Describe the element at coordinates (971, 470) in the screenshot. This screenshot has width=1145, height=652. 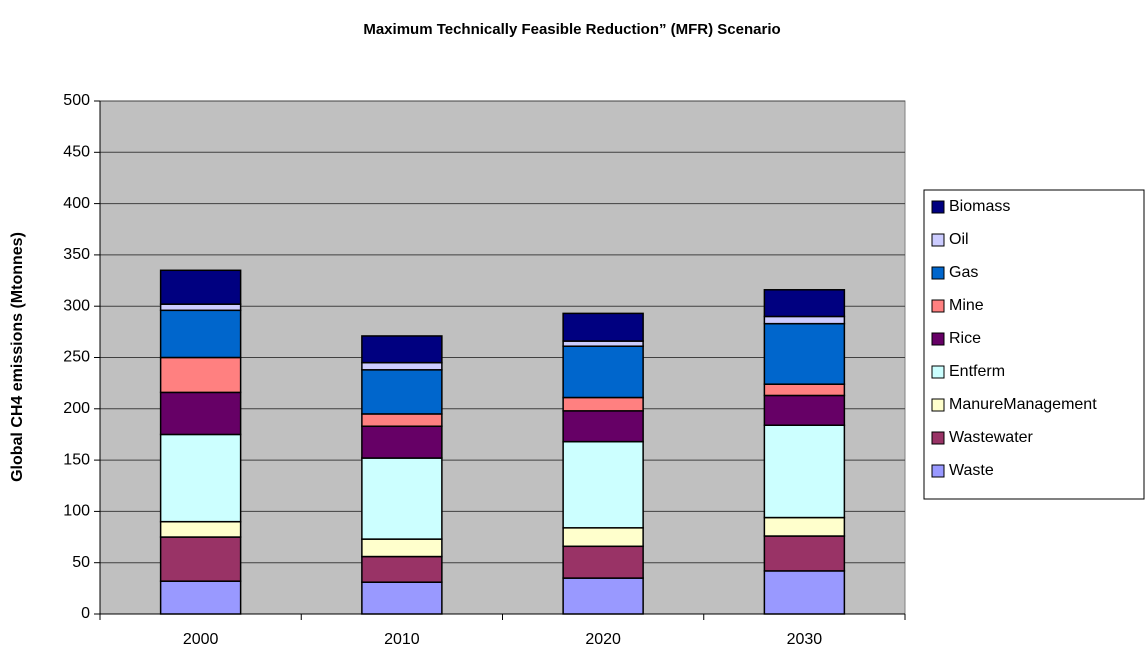
I see `legend-label: Waste` at that location.